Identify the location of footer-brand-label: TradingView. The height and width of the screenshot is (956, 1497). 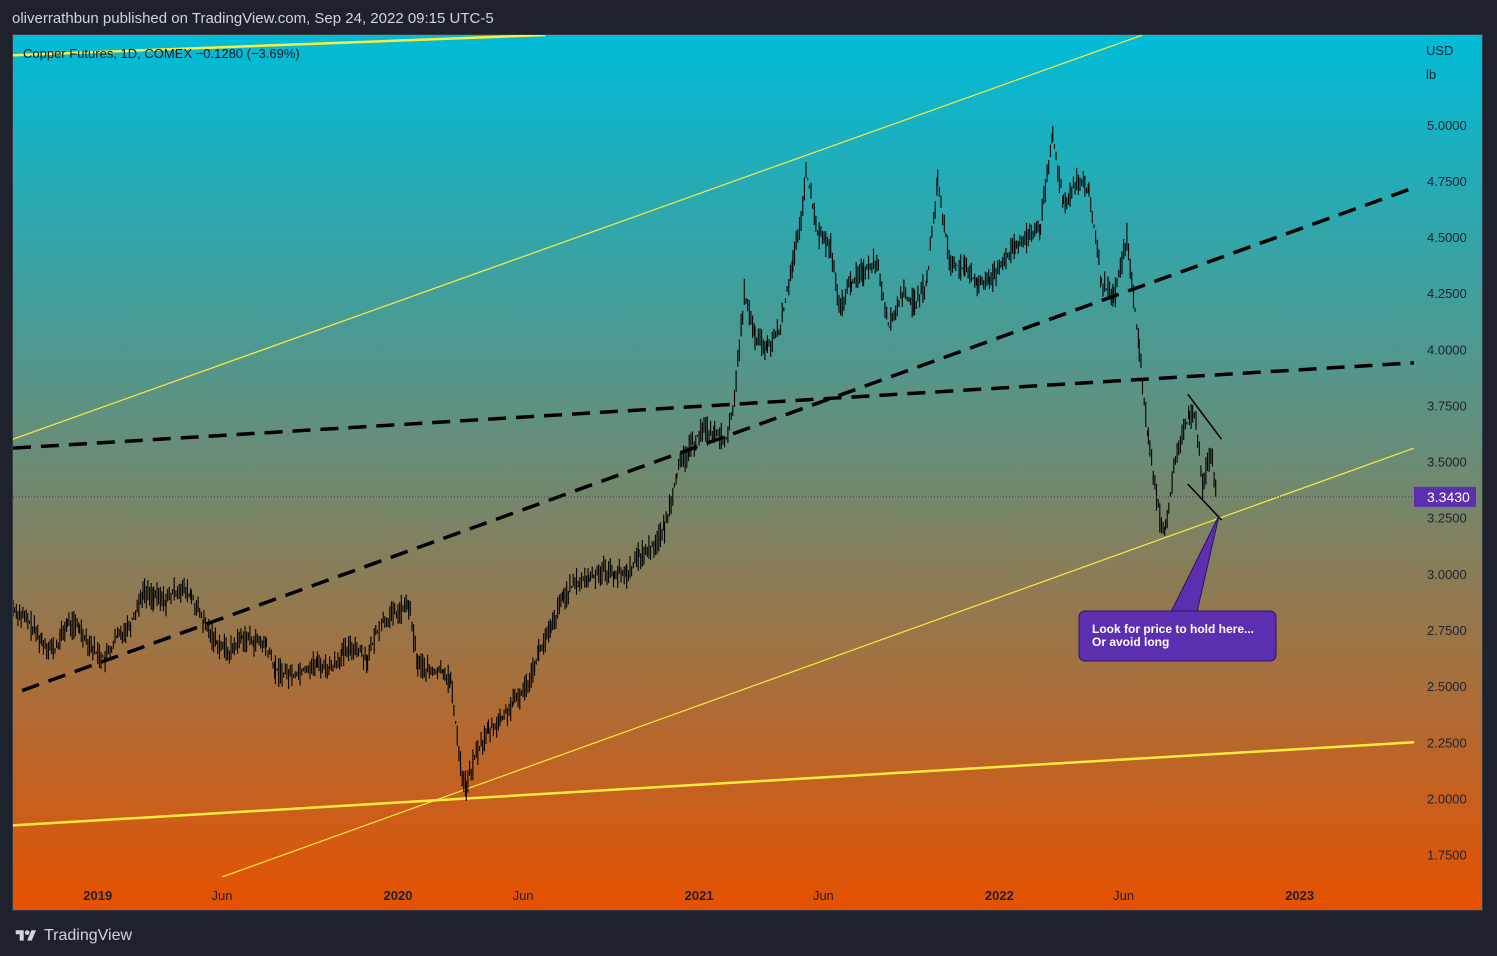
(88, 935).